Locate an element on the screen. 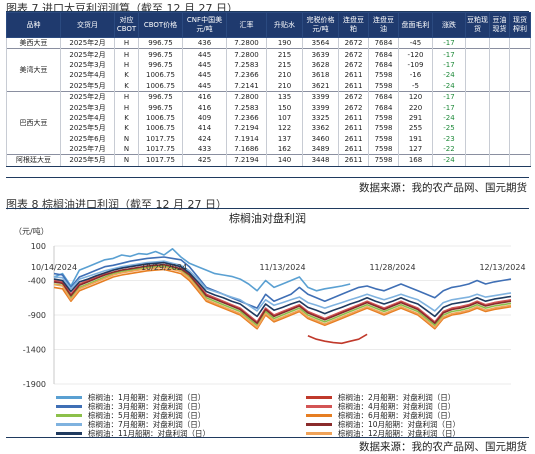 The image size is (535, 454). table-bottom-rule is located at coordinates (267, 177).